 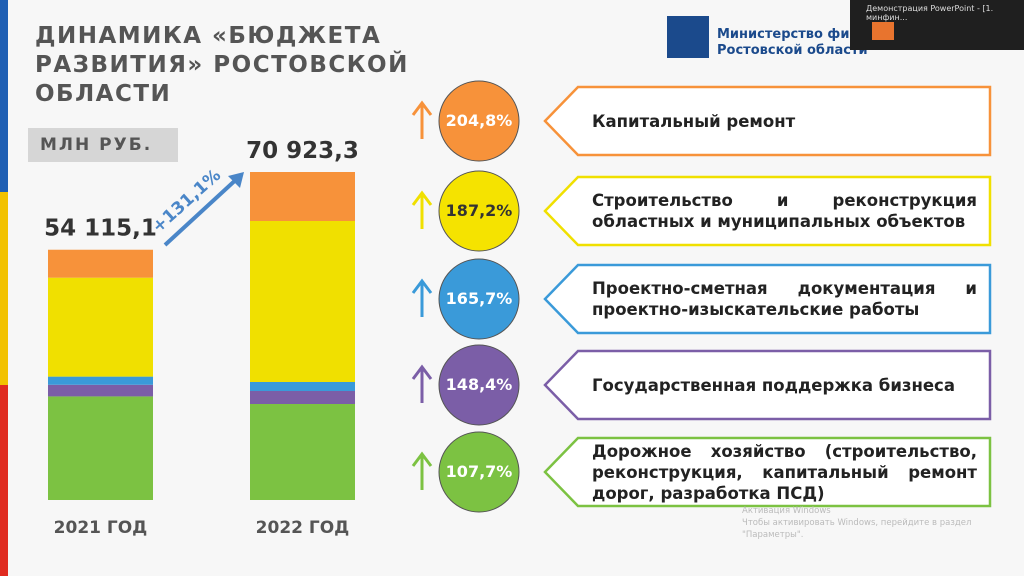 What do you see at coordinates (103, 145) in the screenshot?
I see `unit: МЛН РУБ.` at bounding box center [103, 145].